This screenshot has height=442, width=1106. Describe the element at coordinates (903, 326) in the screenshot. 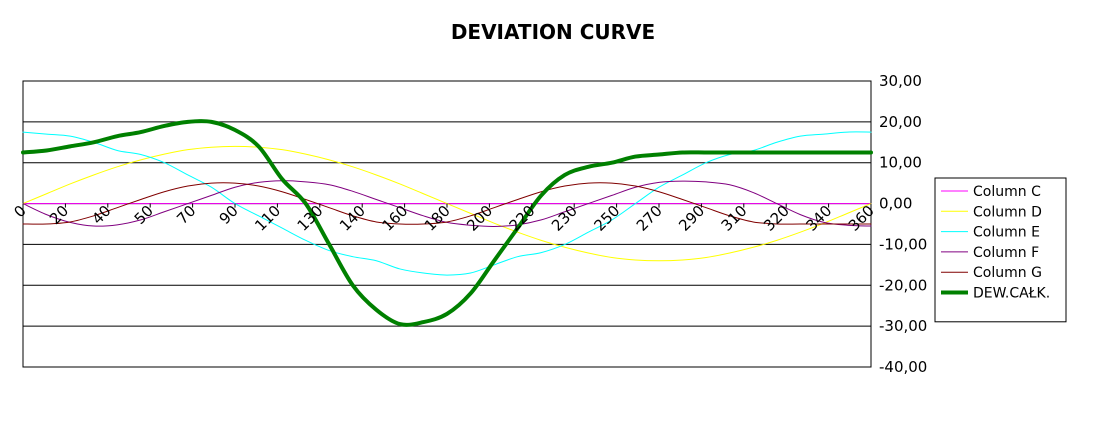

I see `y-tick-label: -30,00` at that location.